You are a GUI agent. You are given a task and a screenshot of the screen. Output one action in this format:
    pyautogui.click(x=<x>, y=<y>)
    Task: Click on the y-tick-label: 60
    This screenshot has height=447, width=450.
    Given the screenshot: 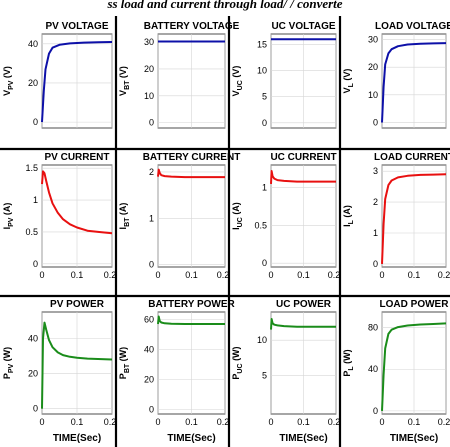 What is the action you would take?
    pyautogui.click(x=149, y=320)
    